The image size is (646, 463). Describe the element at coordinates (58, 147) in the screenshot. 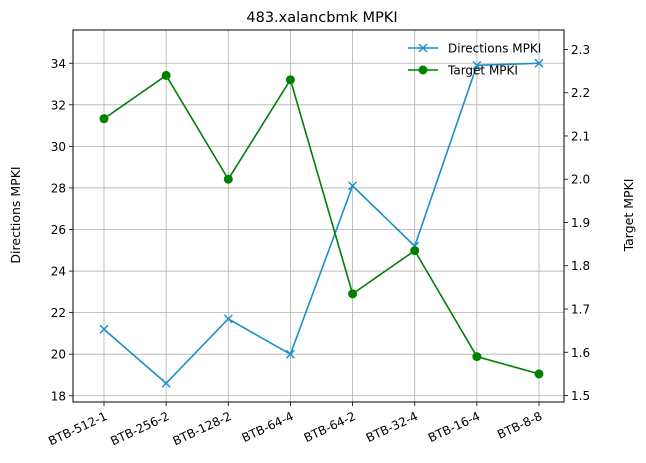

I see `y-left-tick-label: 30` at that location.